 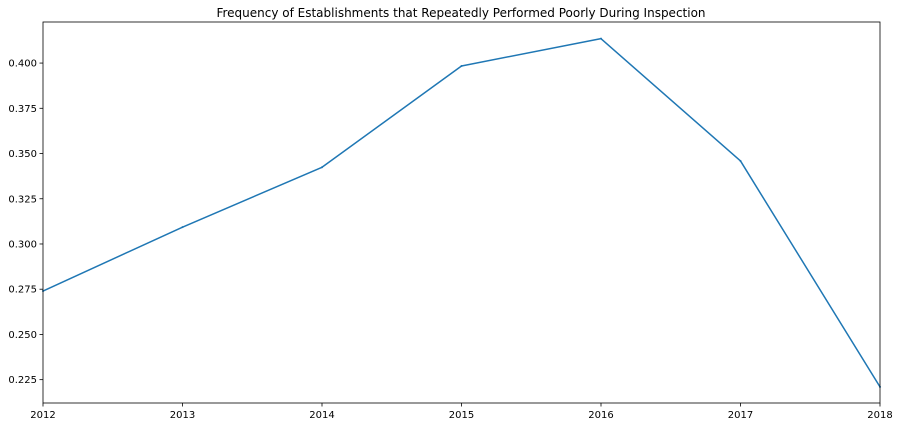 I want to click on y-tick-label: 0.400, so click(x=22, y=64).